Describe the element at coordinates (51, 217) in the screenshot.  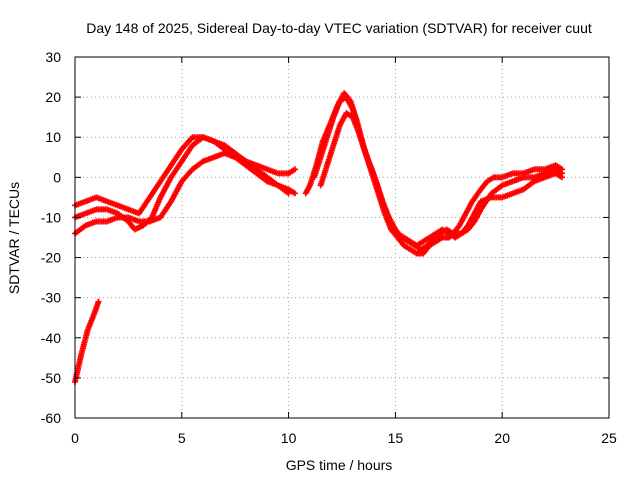
I see `y-tick-label: -10` at that location.